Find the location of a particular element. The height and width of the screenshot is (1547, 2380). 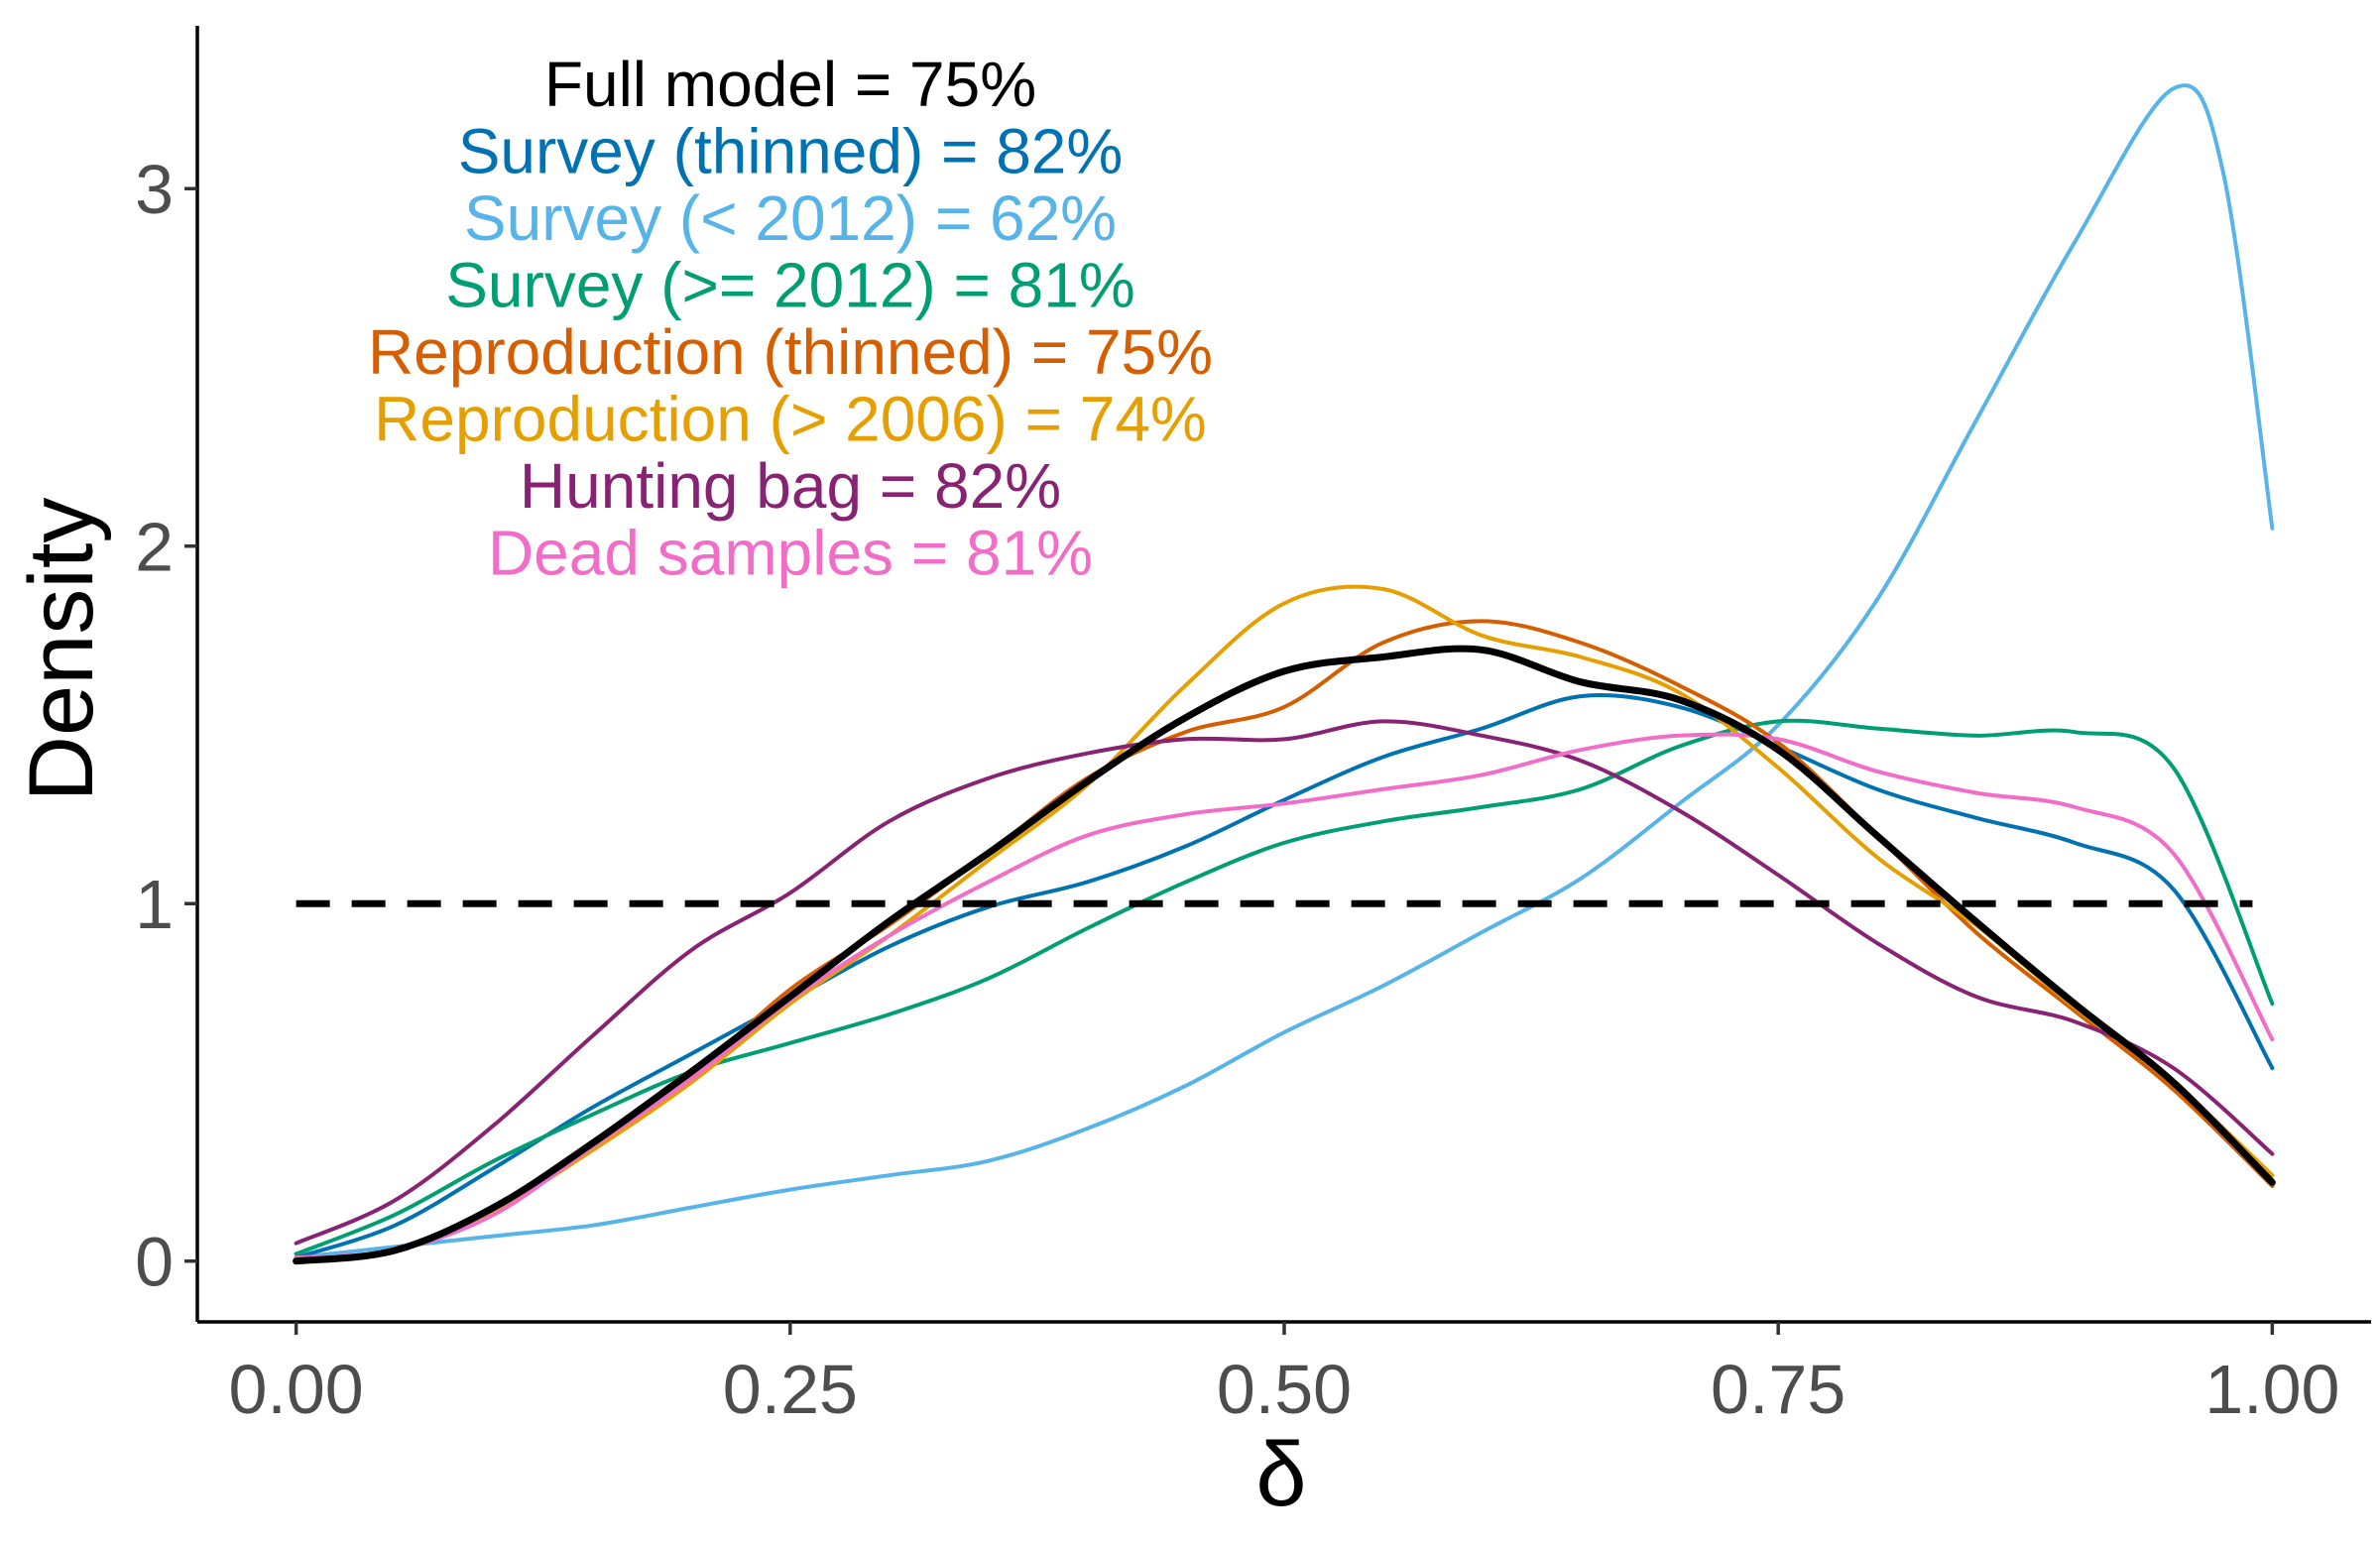

annotation-label: Reproduction (> 2006) = 74% is located at coordinates (790, 419).